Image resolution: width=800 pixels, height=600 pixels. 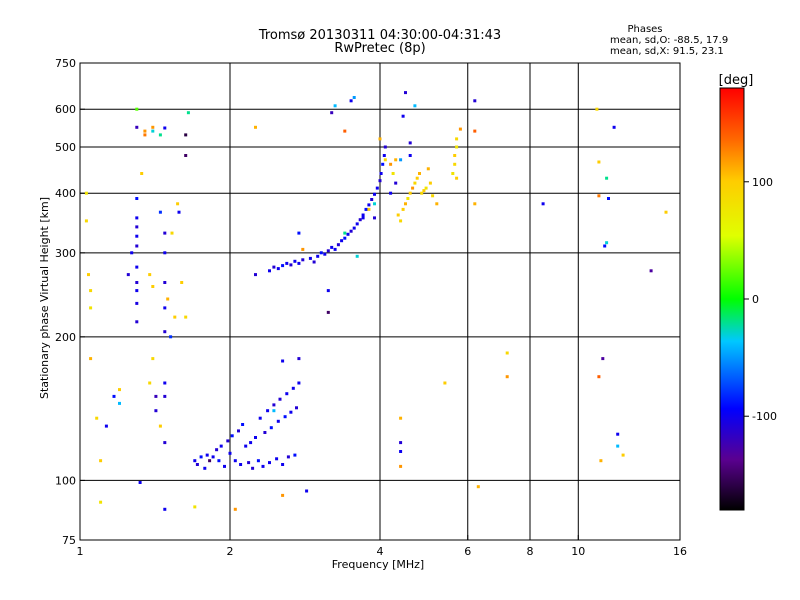 I want to click on y-tick-label: 500, so click(x=65, y=147).